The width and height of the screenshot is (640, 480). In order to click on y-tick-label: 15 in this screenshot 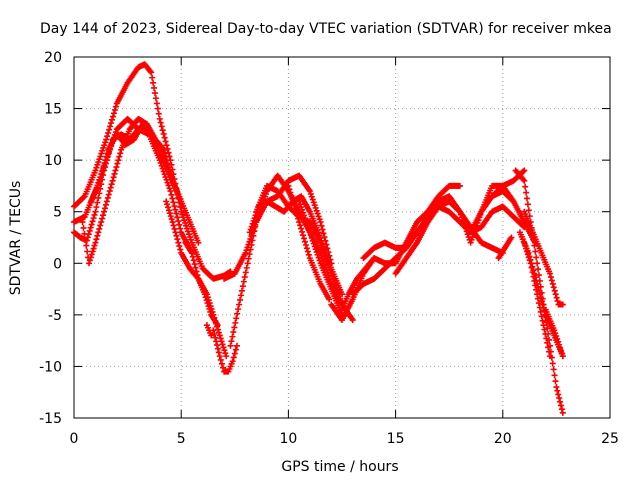, I will do `click(53, 110)`.